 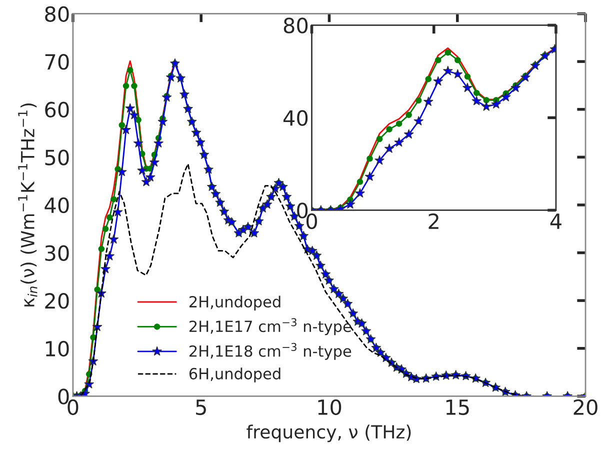 I want to click on y-tick-label: 30, so click(x=57, y=253).